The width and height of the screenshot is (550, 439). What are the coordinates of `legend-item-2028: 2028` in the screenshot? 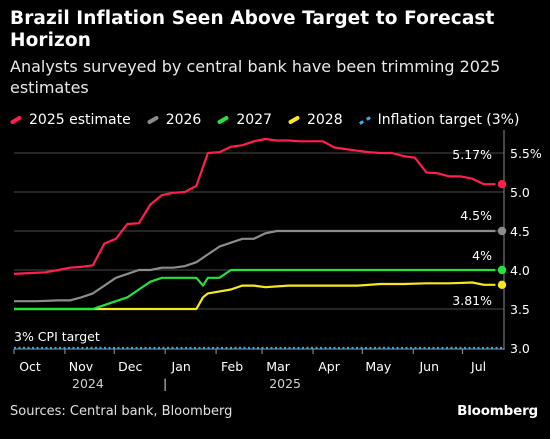 It's located at (315, 120).